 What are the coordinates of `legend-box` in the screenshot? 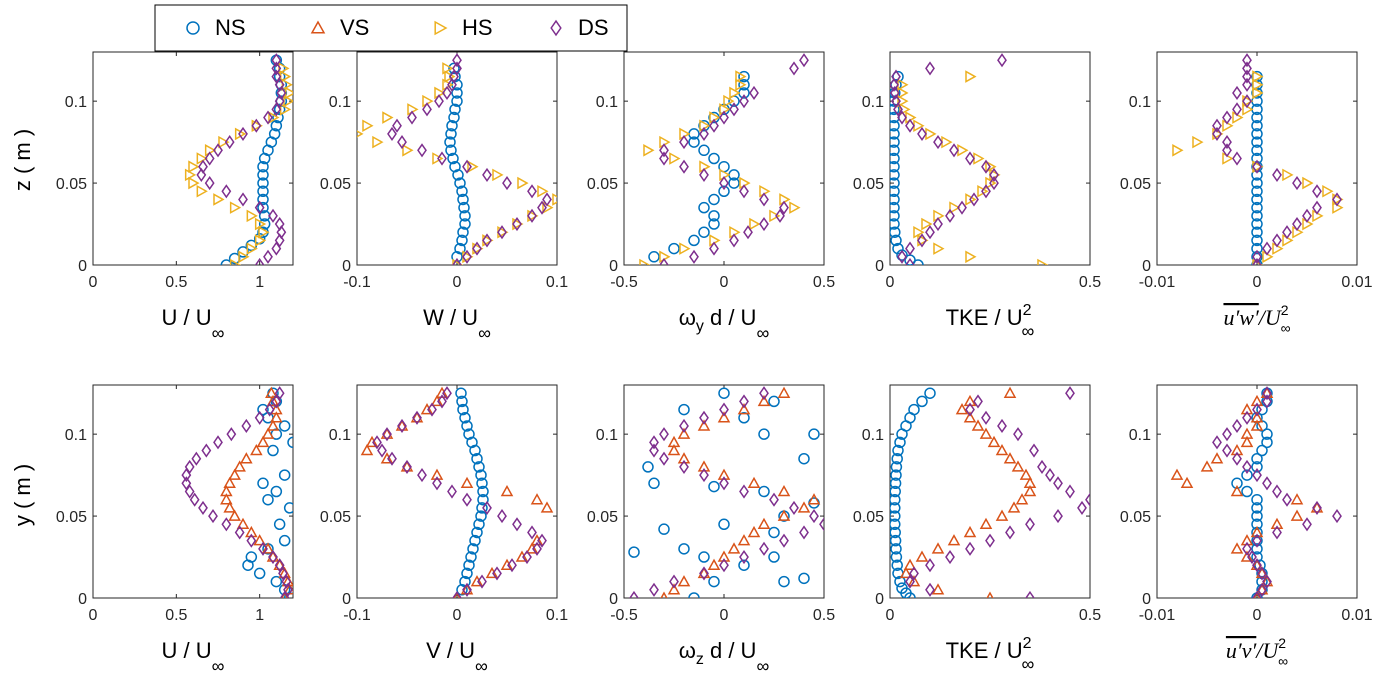 It's located at (391, 28).